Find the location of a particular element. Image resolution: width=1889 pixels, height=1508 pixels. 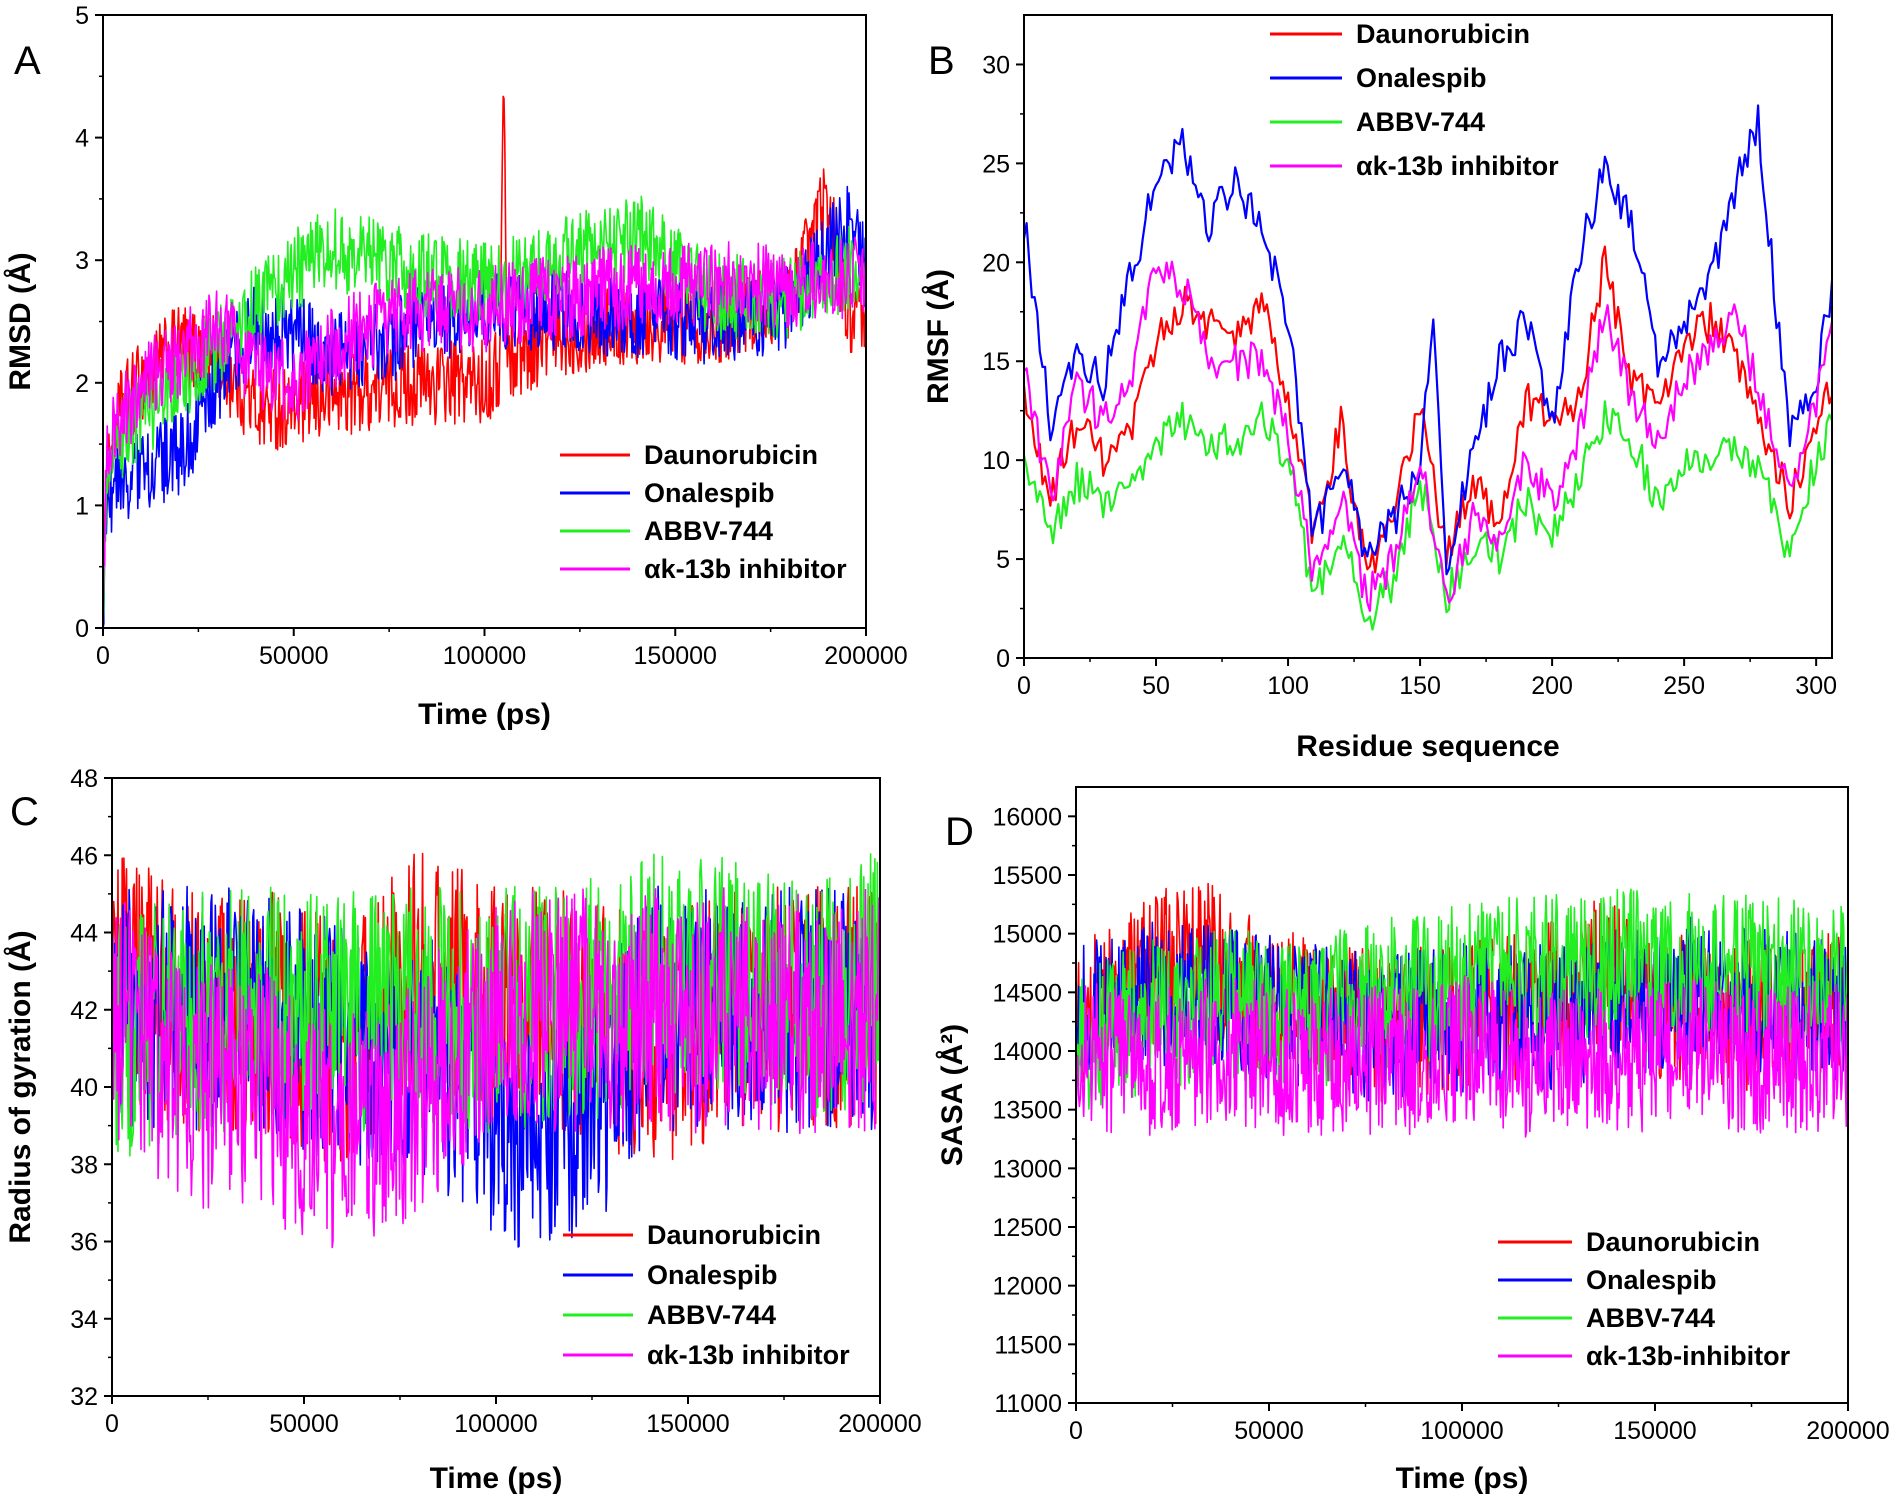

y-tick-label: 34 is located at coordinates (84, 1320).